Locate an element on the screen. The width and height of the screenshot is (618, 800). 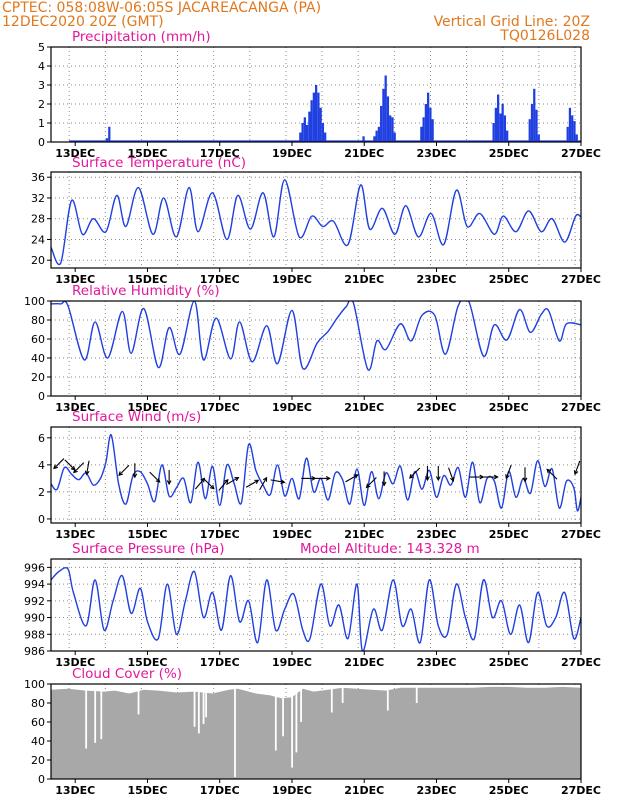
y-tick-label: 100 is located at coordinates (34, 301).